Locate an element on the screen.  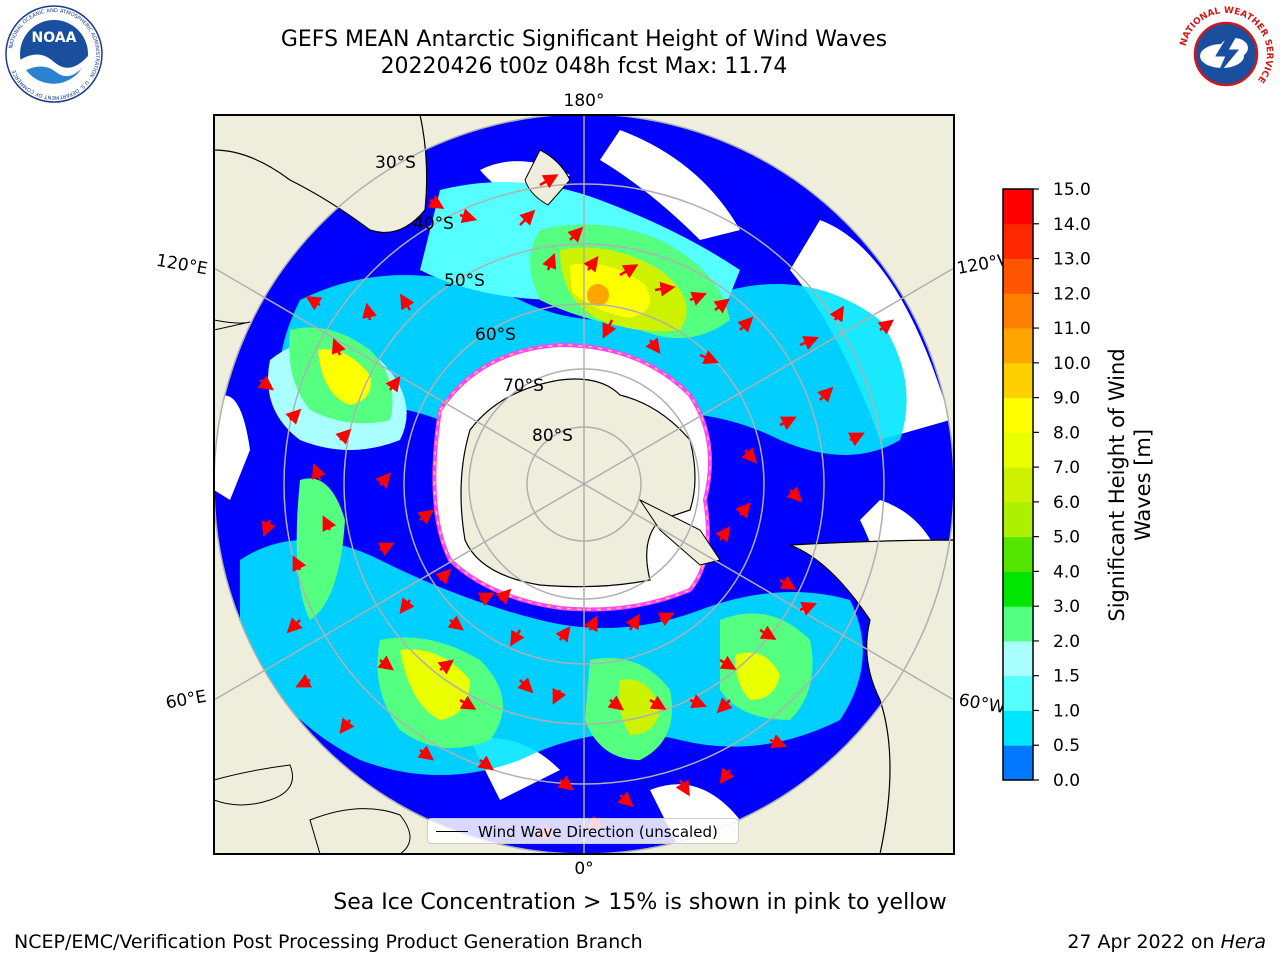
colorbar-tick-label: 0.5 is located at coordinates (1066, 746).